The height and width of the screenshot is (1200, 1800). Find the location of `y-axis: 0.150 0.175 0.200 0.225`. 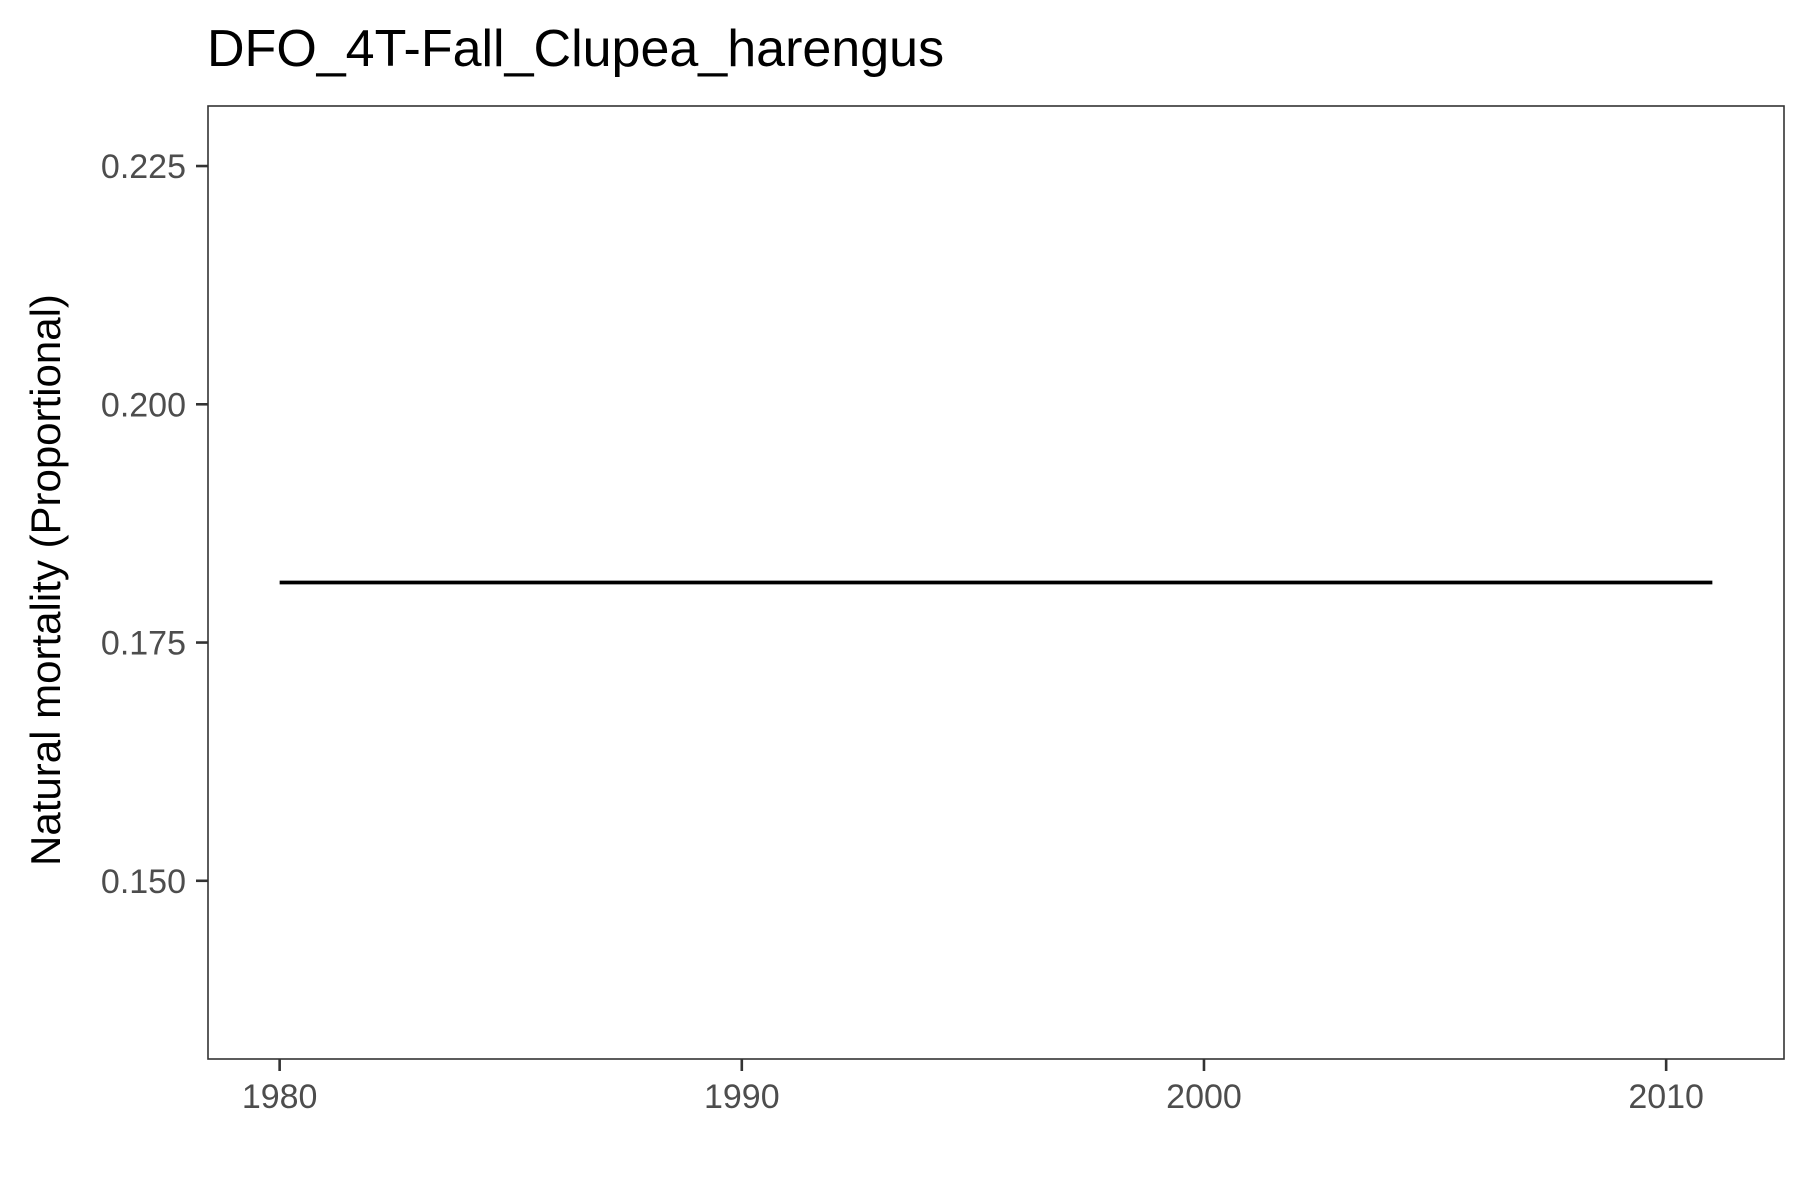

y-axis: 0.150 0.175 0.200 0.225 is located at coordinates (154, 524).